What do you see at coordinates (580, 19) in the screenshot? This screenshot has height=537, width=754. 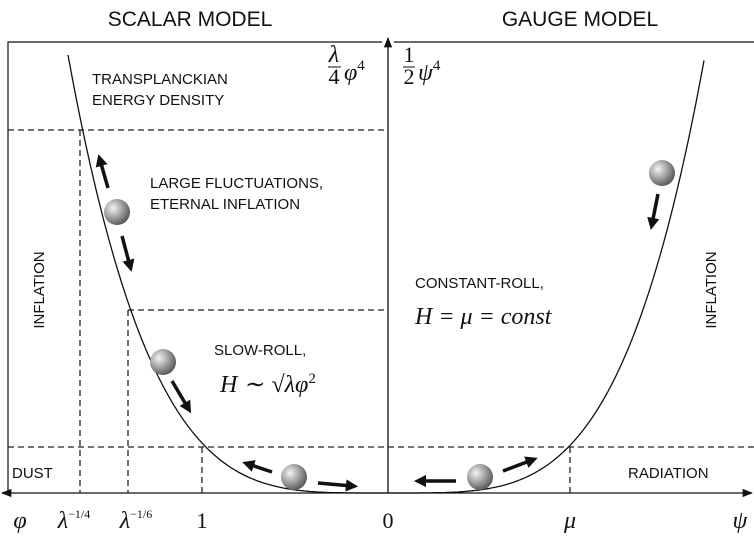 I see `right-title: GAUGE MODEL` at bounding box center [580, 19].